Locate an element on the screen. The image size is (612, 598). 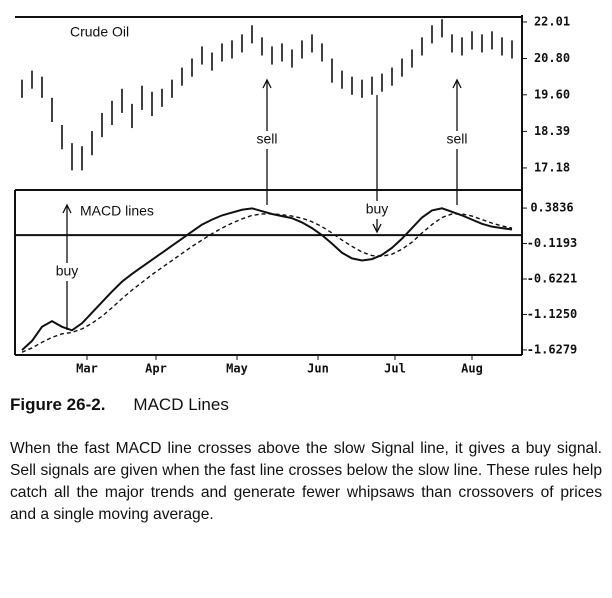
y-tick-label: 18.39 is located at coordinates (552, 131).